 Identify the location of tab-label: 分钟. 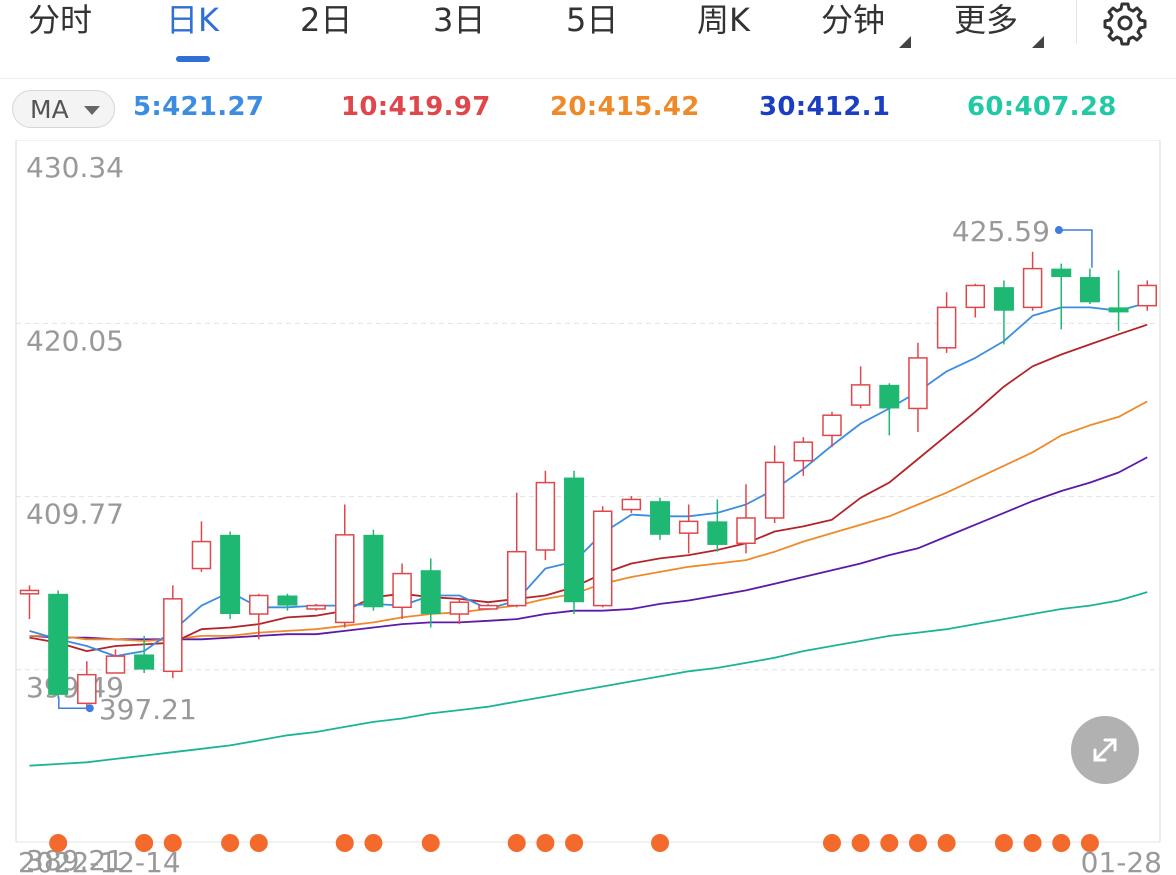
(853, 20).